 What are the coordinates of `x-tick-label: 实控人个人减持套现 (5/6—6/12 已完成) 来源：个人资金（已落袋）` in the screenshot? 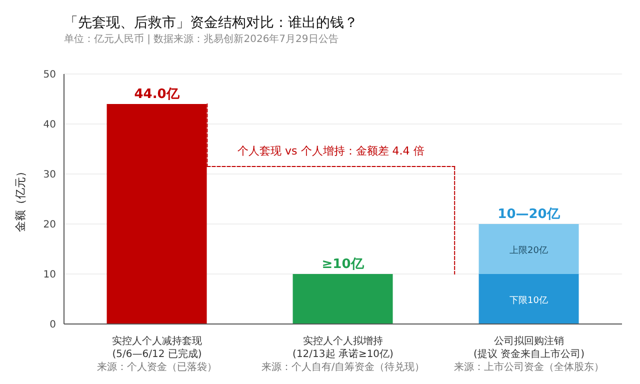 It's located at (157, 354).